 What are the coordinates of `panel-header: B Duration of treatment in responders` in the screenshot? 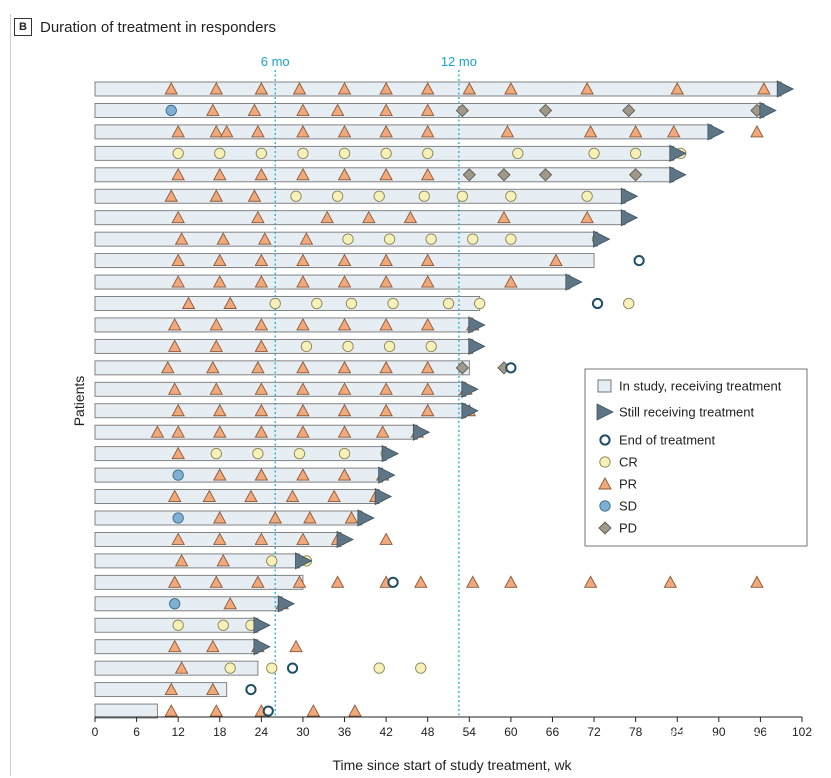 It's located at (145, 27).